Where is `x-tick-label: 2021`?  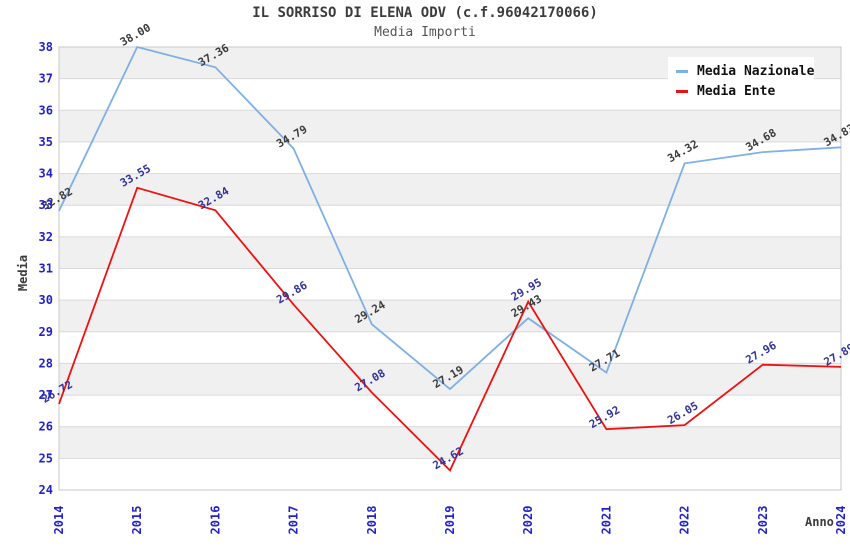
x-tick-label: 2021 is located at coordinates (606, 520).